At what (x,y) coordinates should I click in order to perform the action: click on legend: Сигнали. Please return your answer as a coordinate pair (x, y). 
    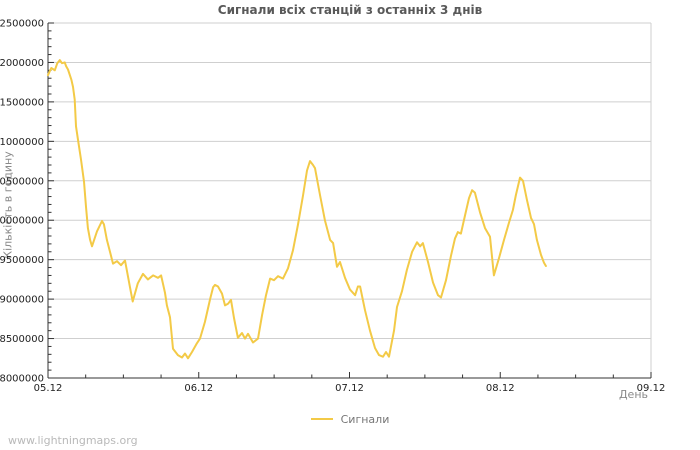
    Looking at the image, I should click on (350, 419).